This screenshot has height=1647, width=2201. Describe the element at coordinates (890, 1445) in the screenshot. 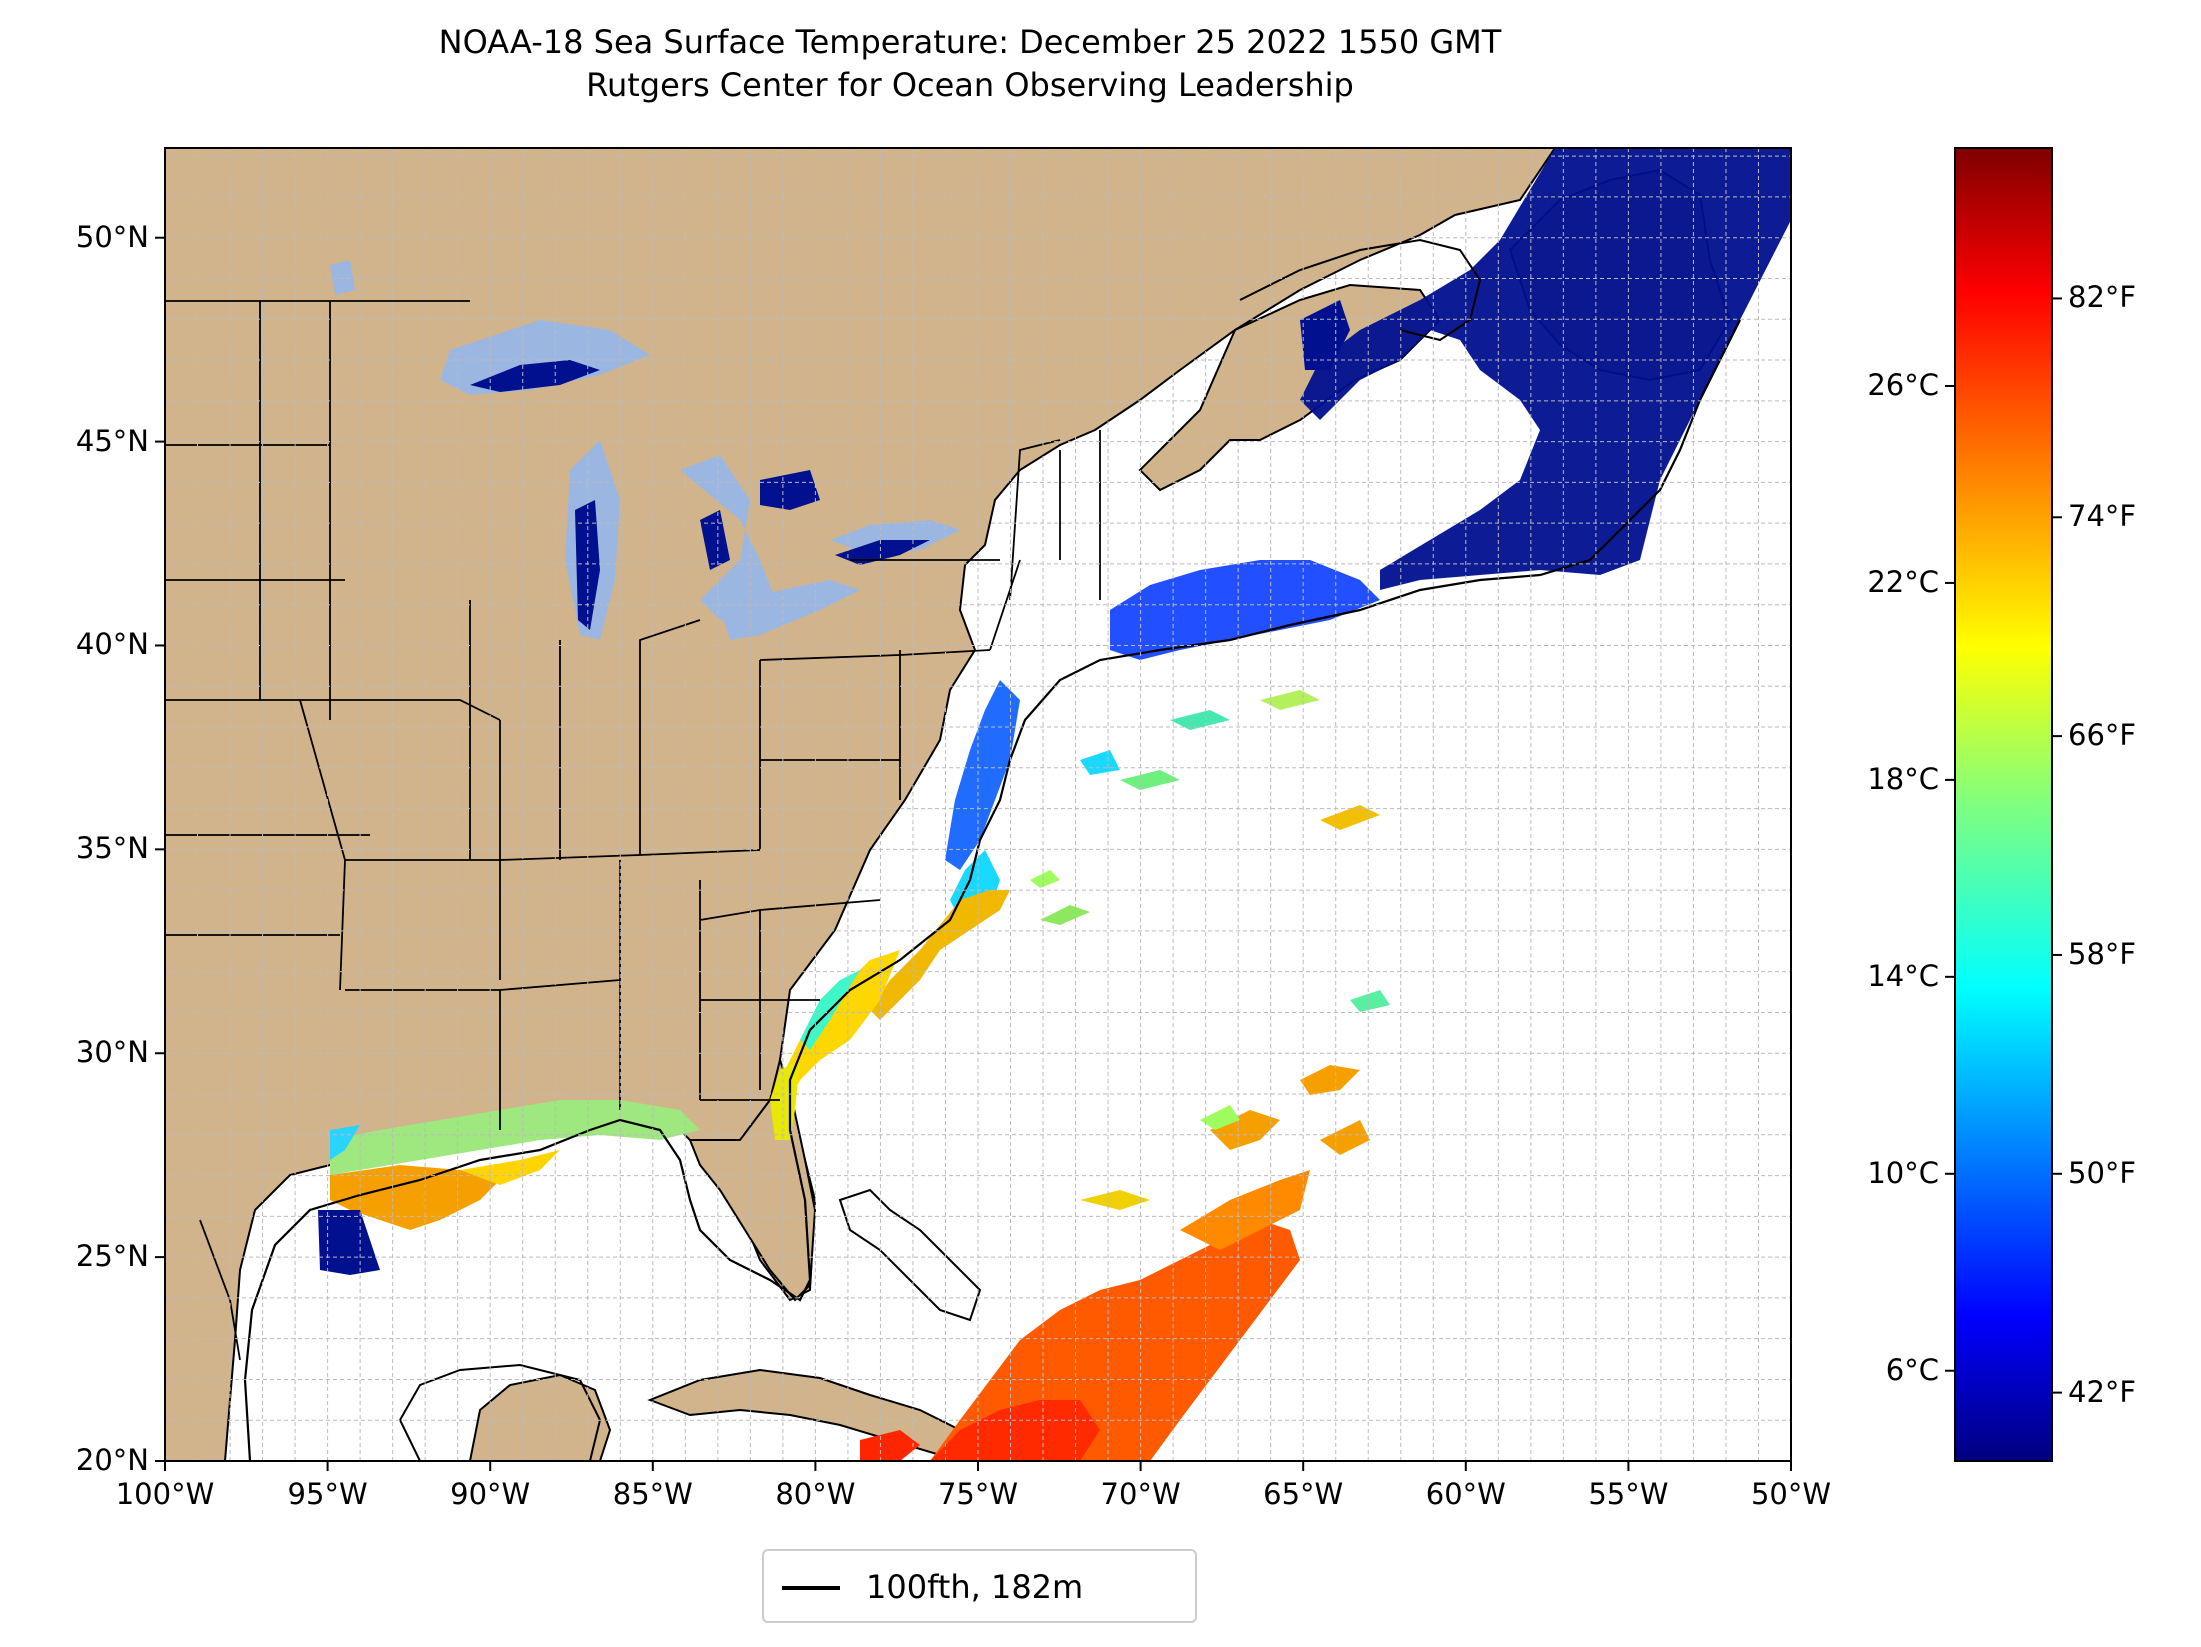

I see `sst-cuba-south-red` at that location.